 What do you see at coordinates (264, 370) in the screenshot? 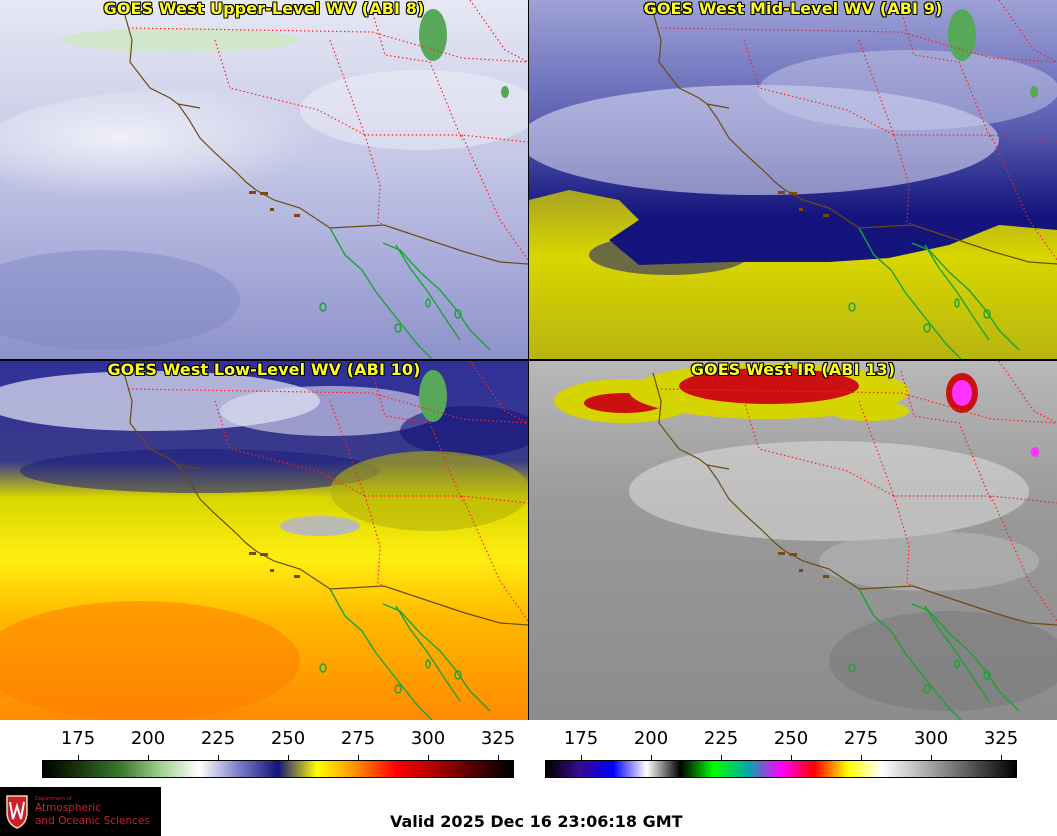
I see `panel-title: GOES West Low-Level WV (ABI 10)` at bounding box center [264, 370].